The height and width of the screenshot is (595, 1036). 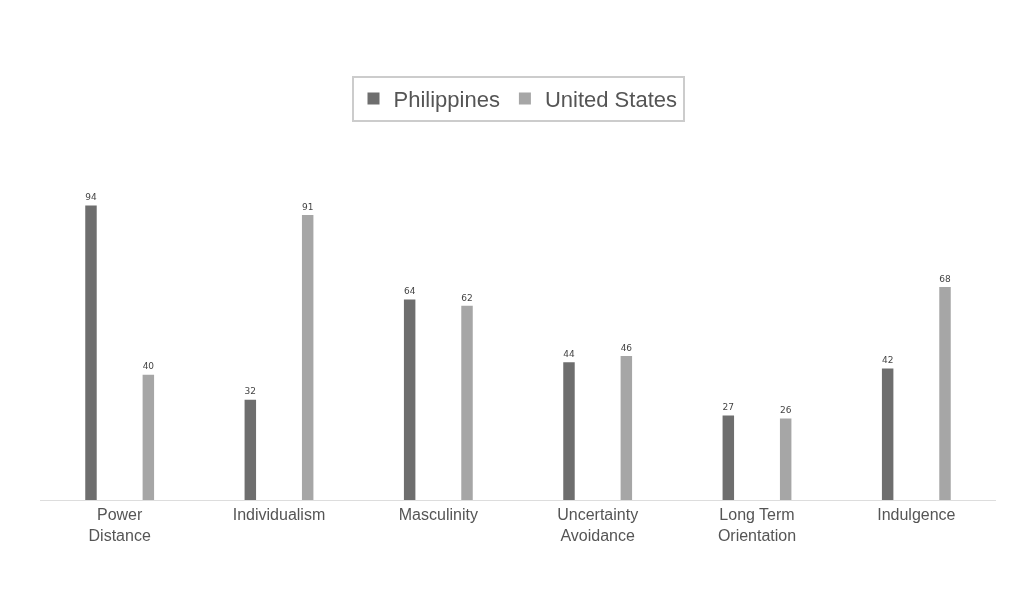 I want to click on data-label: 91, so click(x=307, y=206).